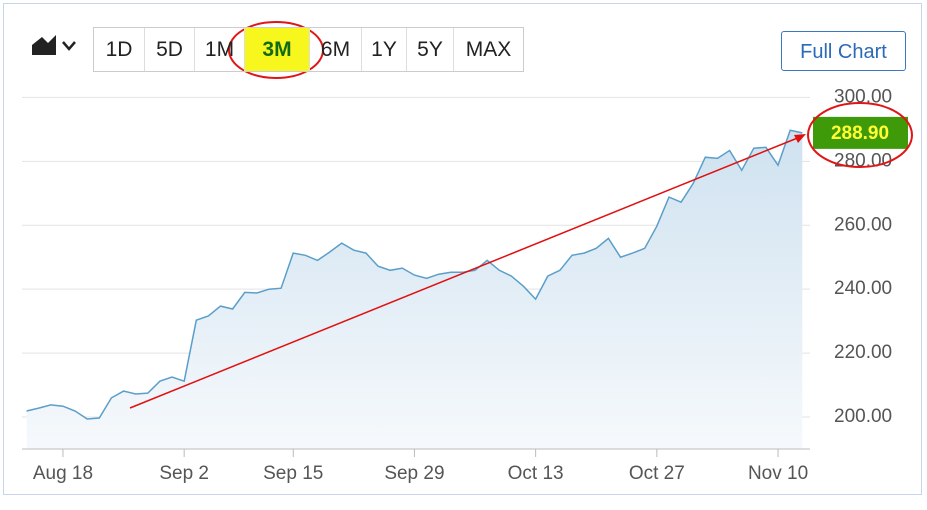 The width and height of the screenshot is (927, 510). I want to click on price-tag-label: 288.90, so click(860, 133).